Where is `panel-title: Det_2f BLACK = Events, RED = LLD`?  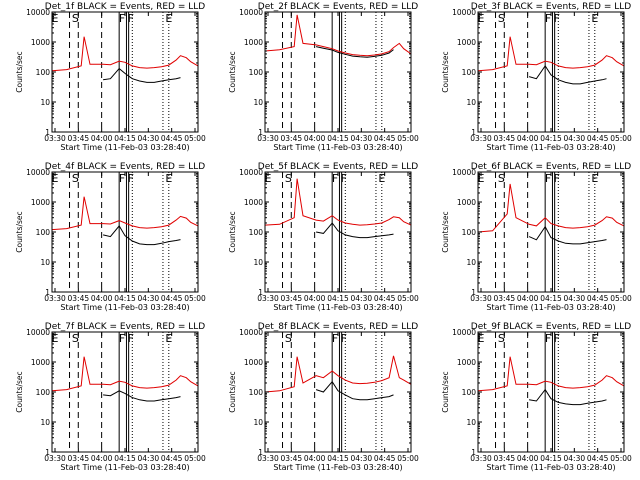 panel-title: Det_2f BLACK = Events, RED = LLD is located at coordinates (338, 7).